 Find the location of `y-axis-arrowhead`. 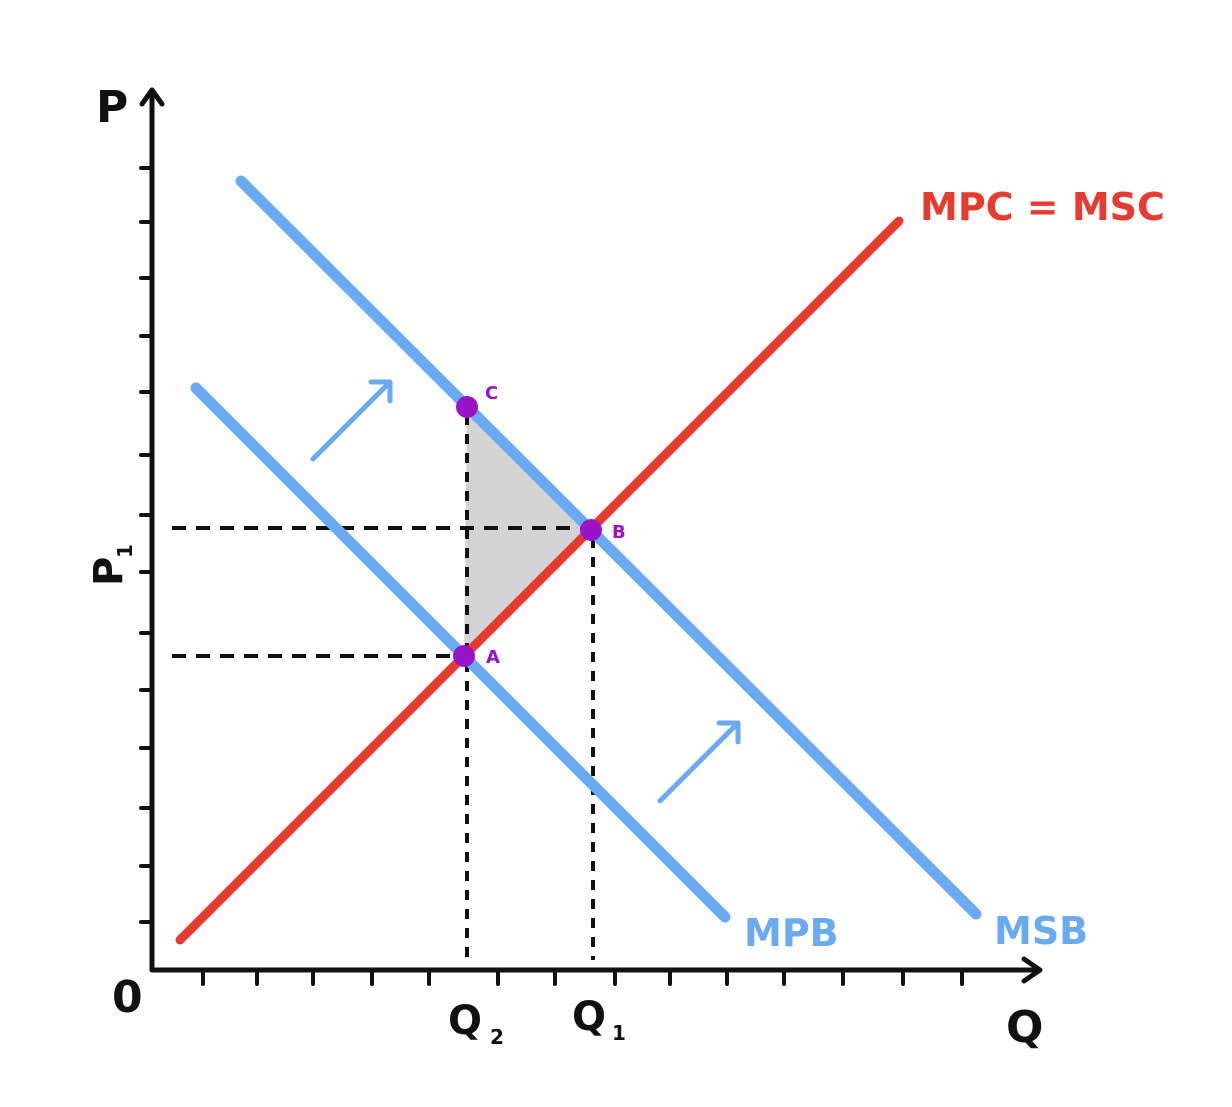

y-axis-arrowhead is located at coordinates (152, 97).